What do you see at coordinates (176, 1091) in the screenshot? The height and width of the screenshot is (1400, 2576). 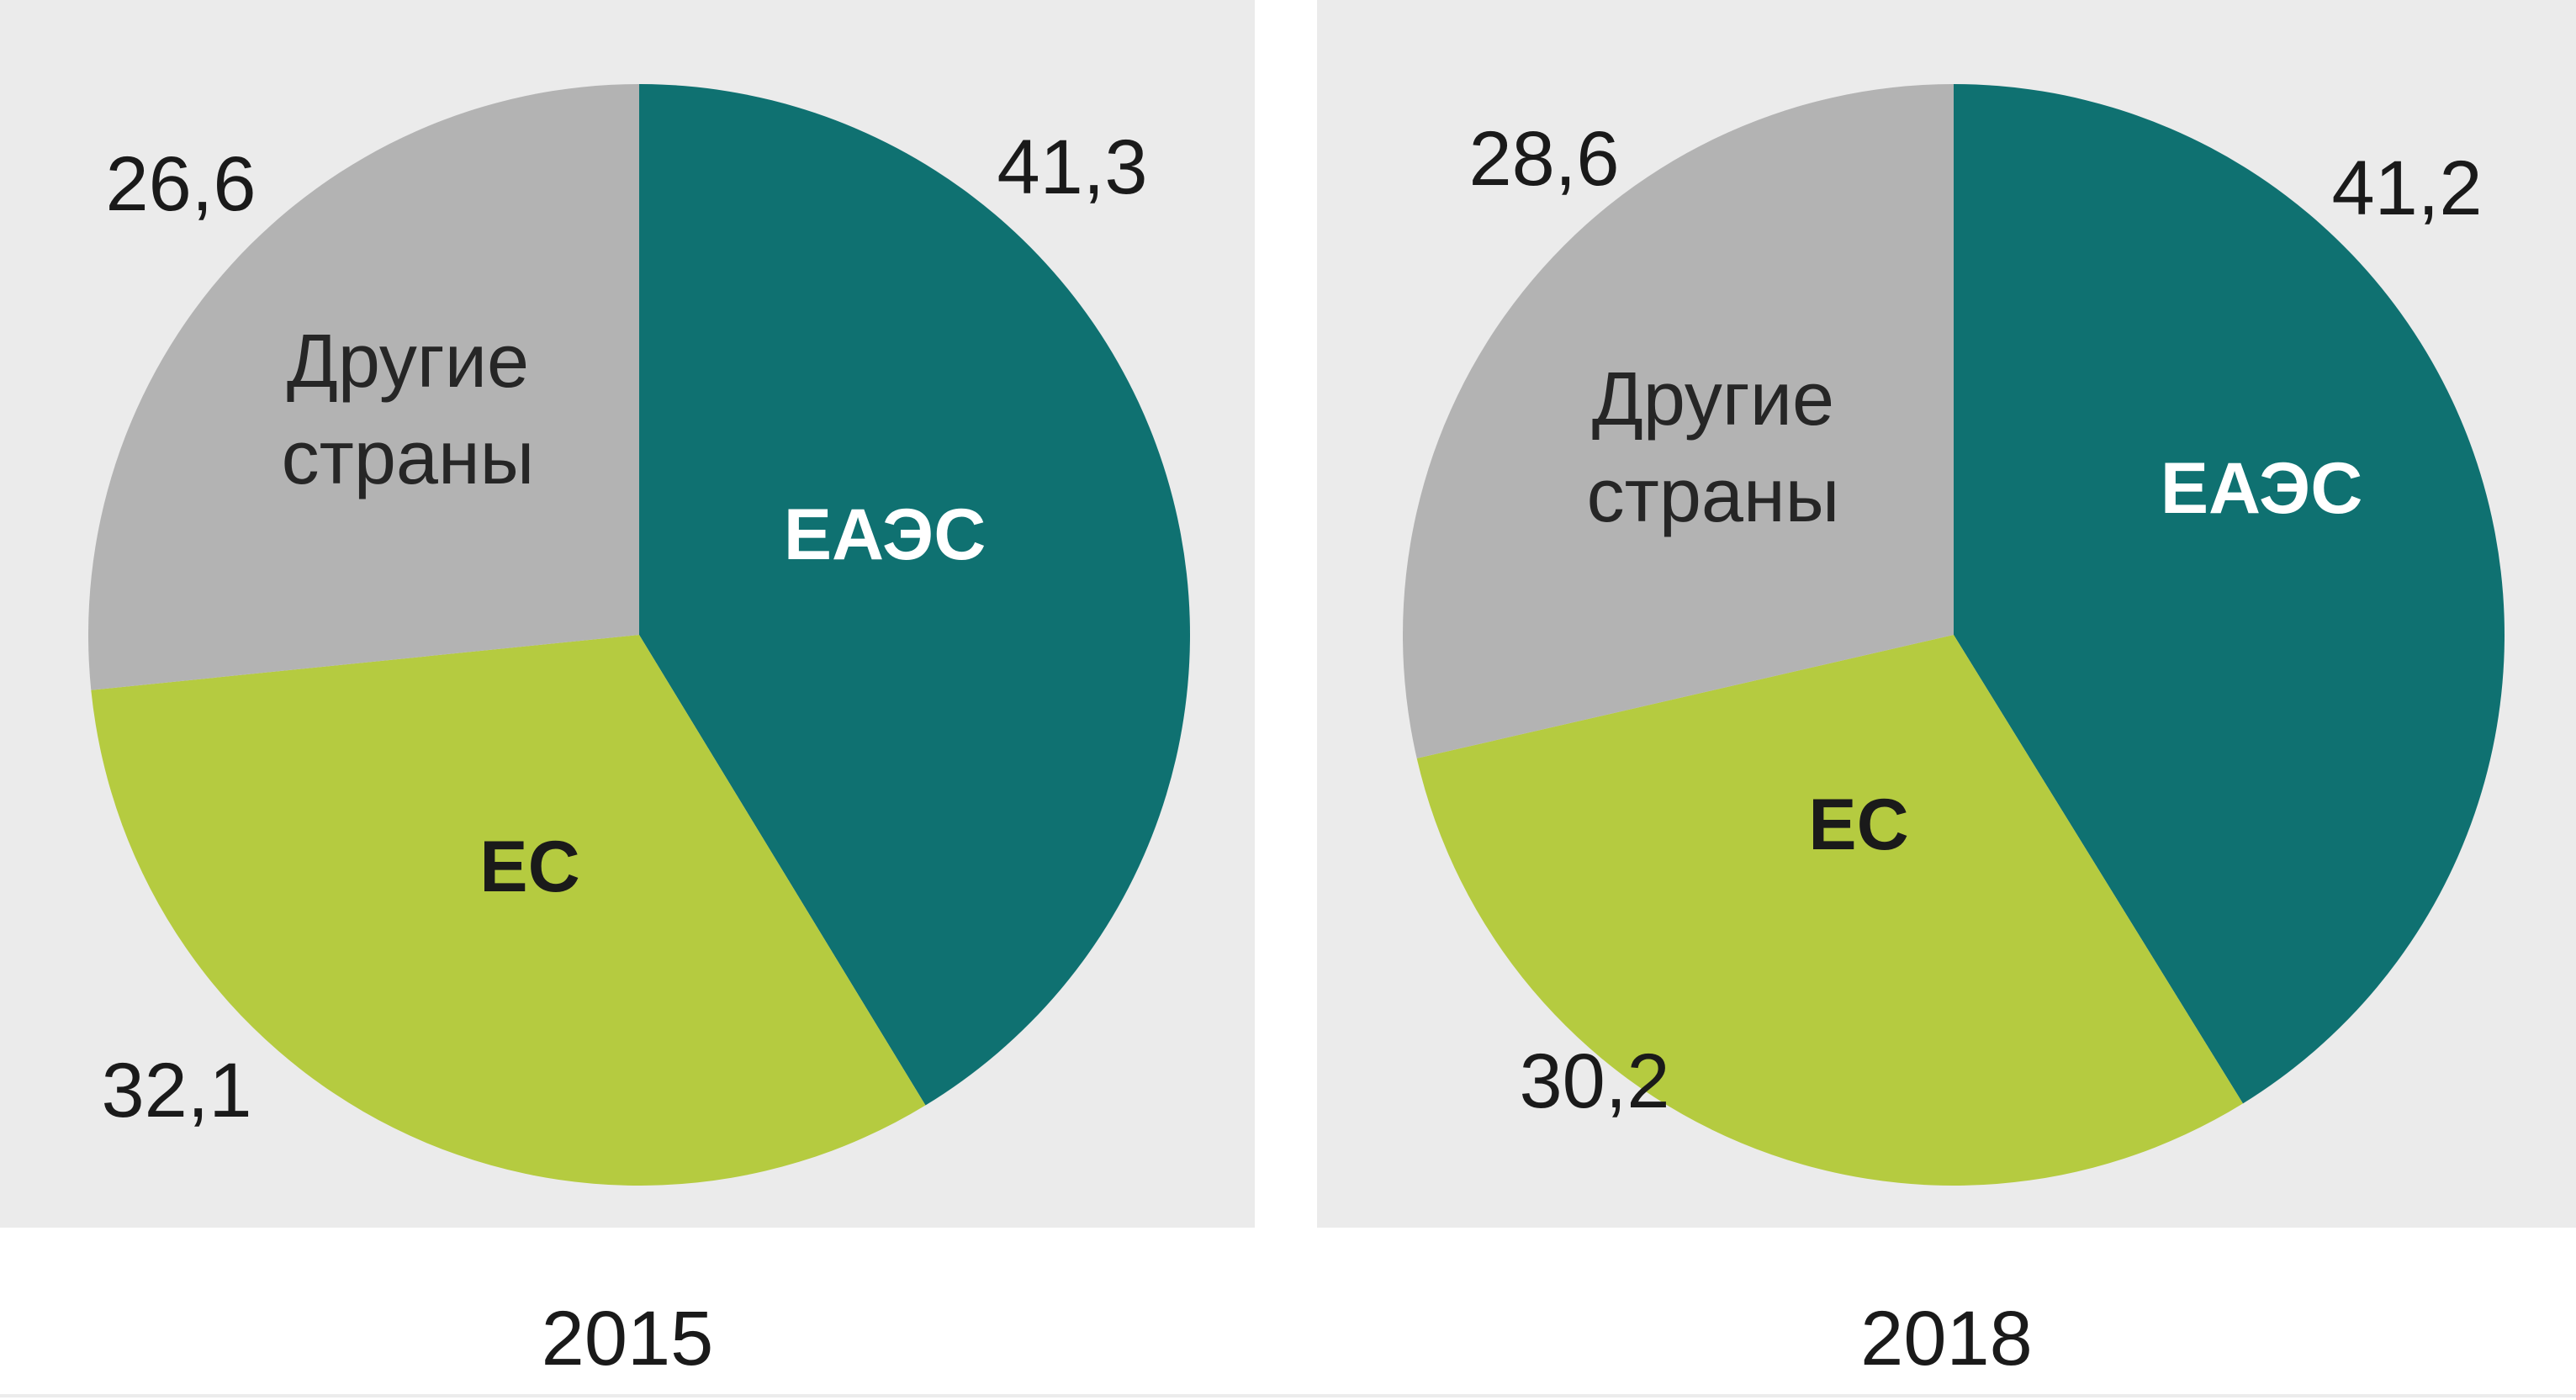 I see `slice-value-label: 32,1` at bounding box center [176, 1091].